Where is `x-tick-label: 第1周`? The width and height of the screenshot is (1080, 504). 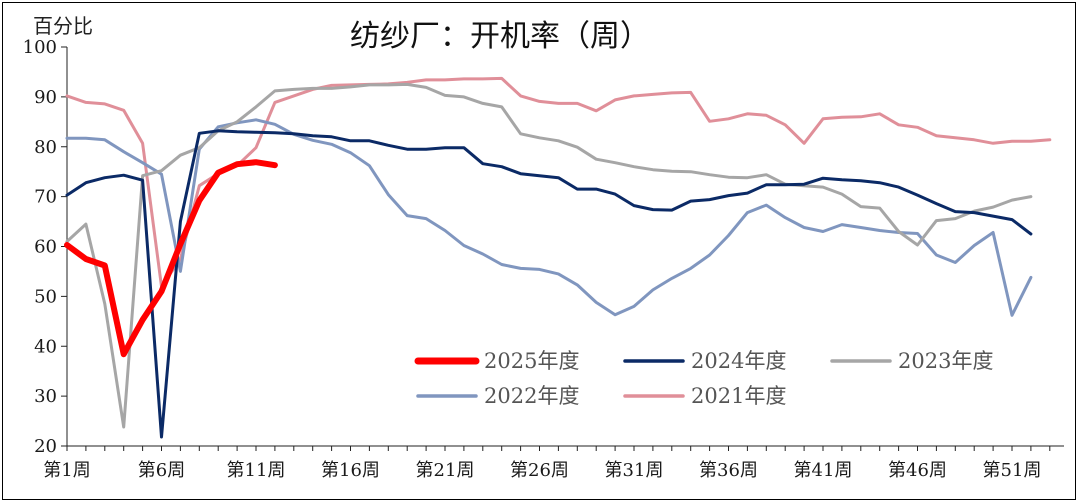
x-tick-label: 第1周 is located at coordinates (66, 470).